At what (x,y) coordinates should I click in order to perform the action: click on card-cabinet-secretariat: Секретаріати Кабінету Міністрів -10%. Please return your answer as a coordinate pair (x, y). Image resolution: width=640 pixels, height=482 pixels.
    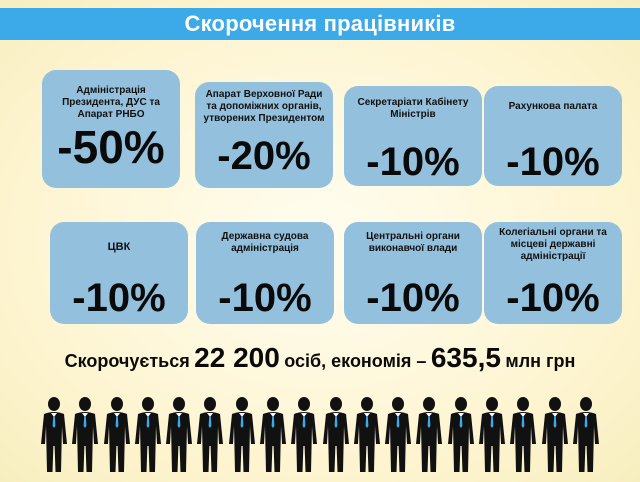
    Looking at the image, I should click on (413, 136).